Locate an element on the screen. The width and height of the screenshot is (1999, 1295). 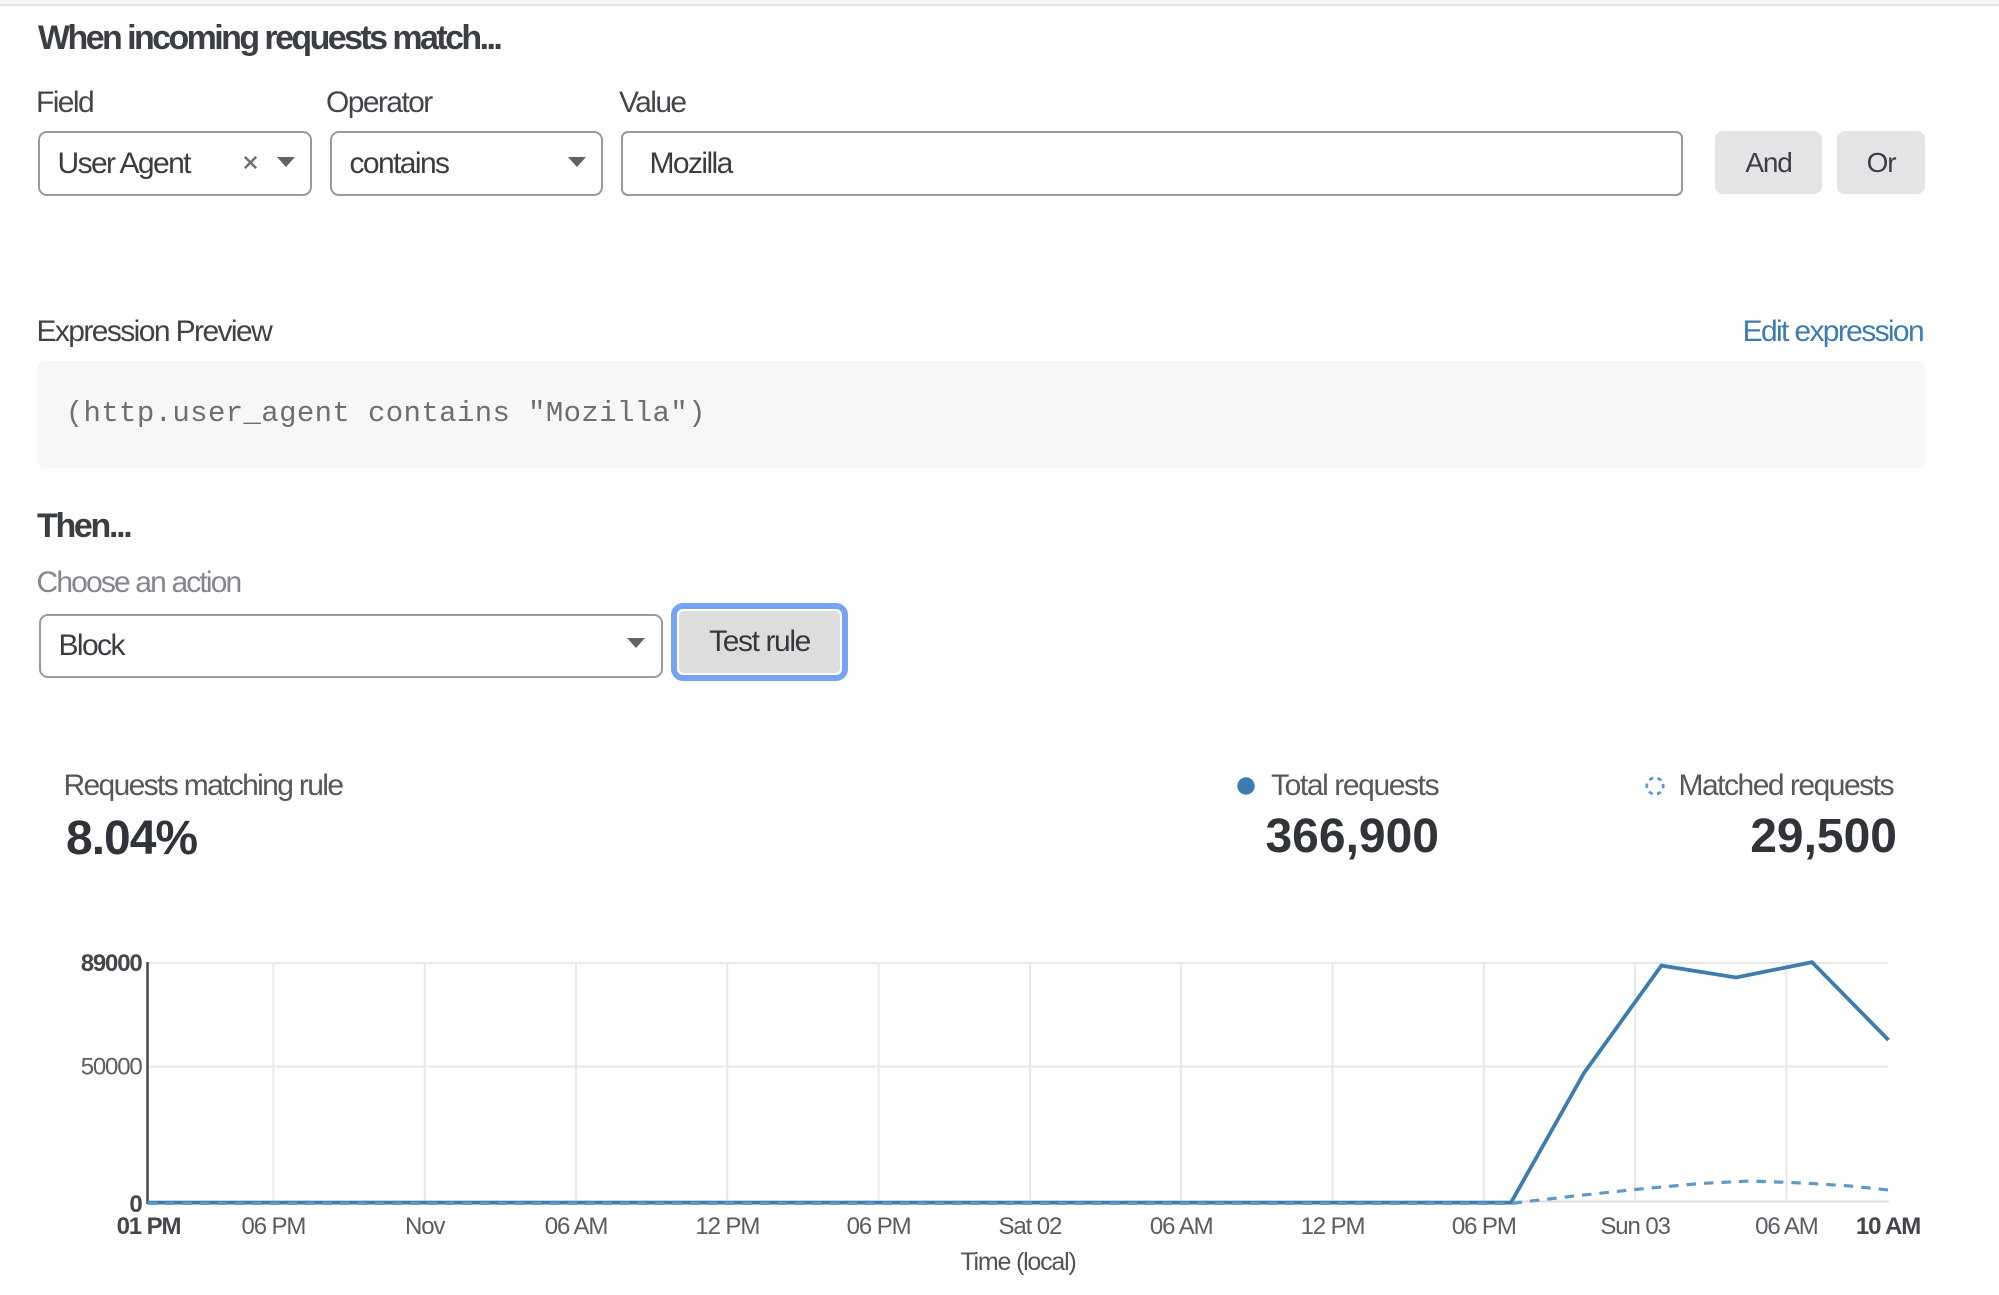
svg-text: 01 PM is located at coordinates (149, 1226).